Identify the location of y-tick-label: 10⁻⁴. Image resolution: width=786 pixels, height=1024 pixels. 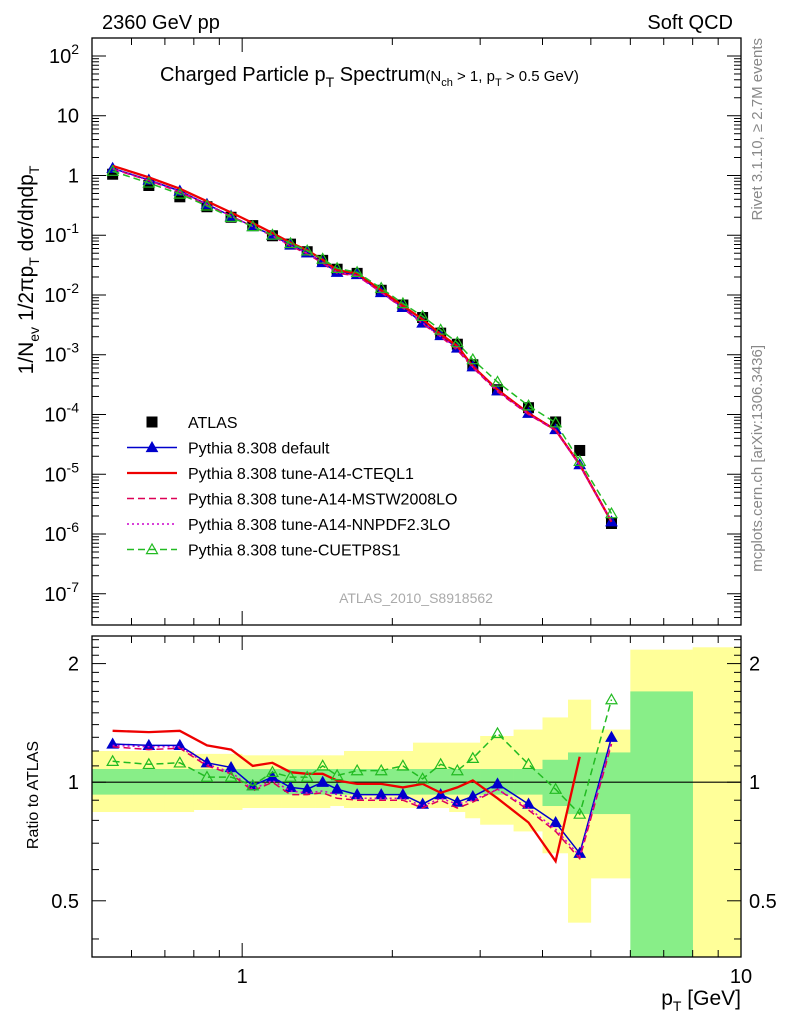
(61, 413).